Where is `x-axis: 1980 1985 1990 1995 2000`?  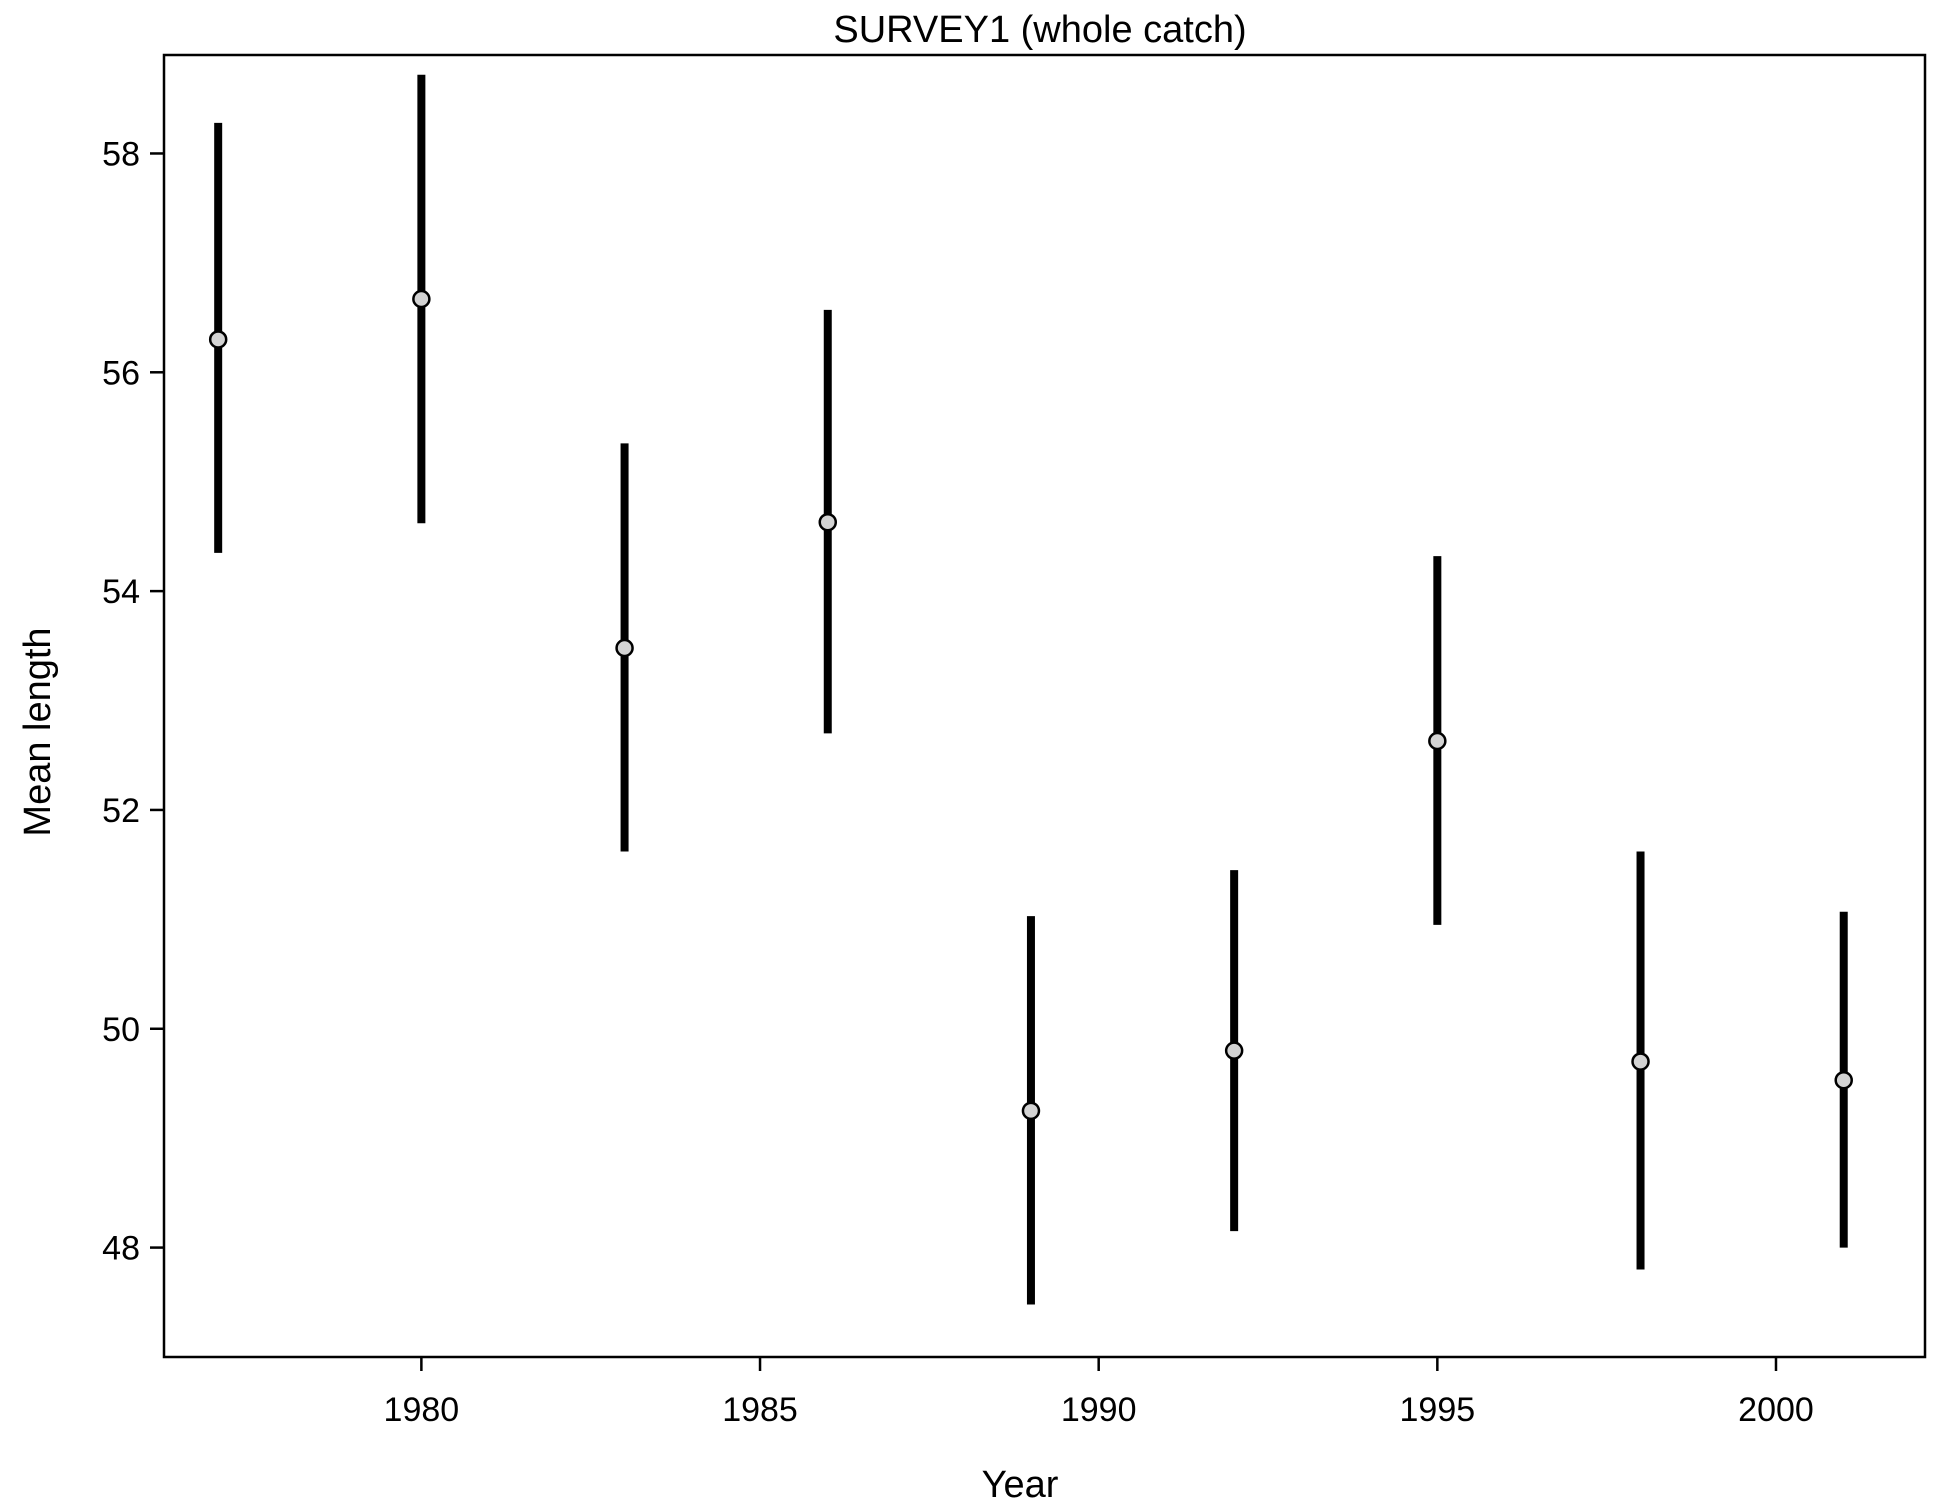
x-axis: 1980 1985 1990 1995 2000 is located at coordinates (1099, 1393).